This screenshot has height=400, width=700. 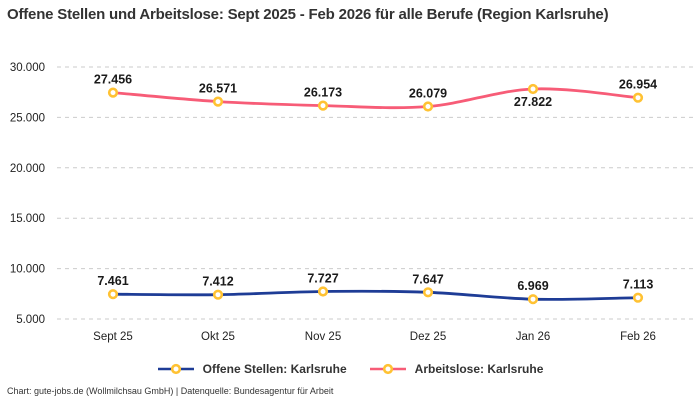 I want to click on series-line-arbeitslose, so click(x=375, y=98).